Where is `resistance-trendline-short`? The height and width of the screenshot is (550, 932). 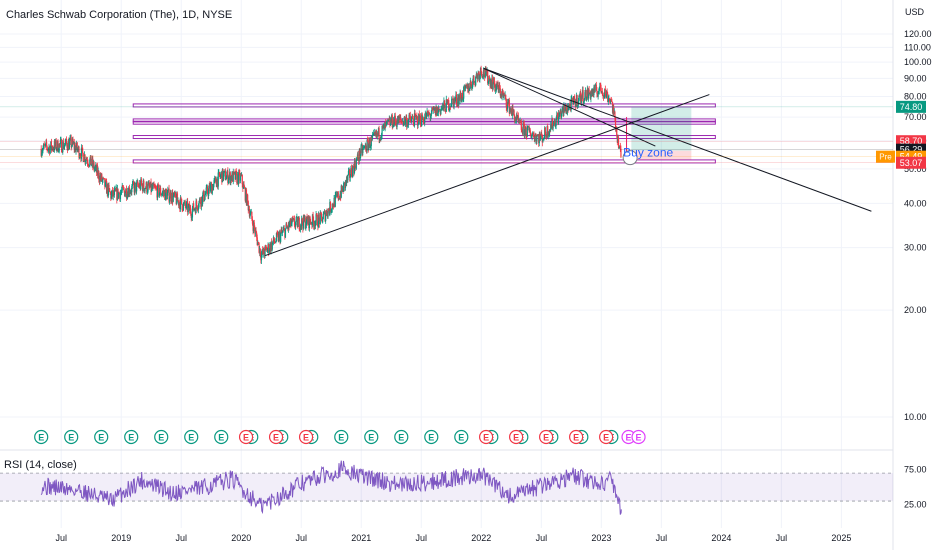 resistance-trendline-short is located at coordinates (569, 107).